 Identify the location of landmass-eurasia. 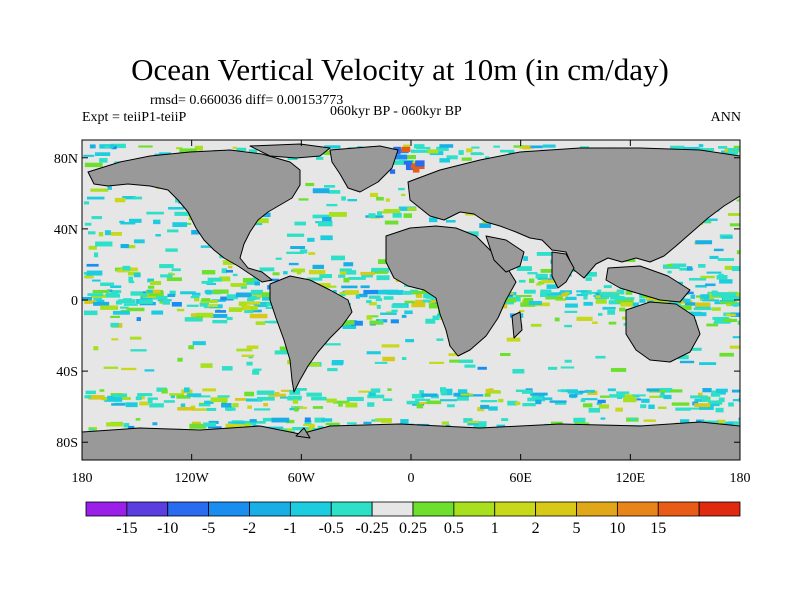
(573, 213).